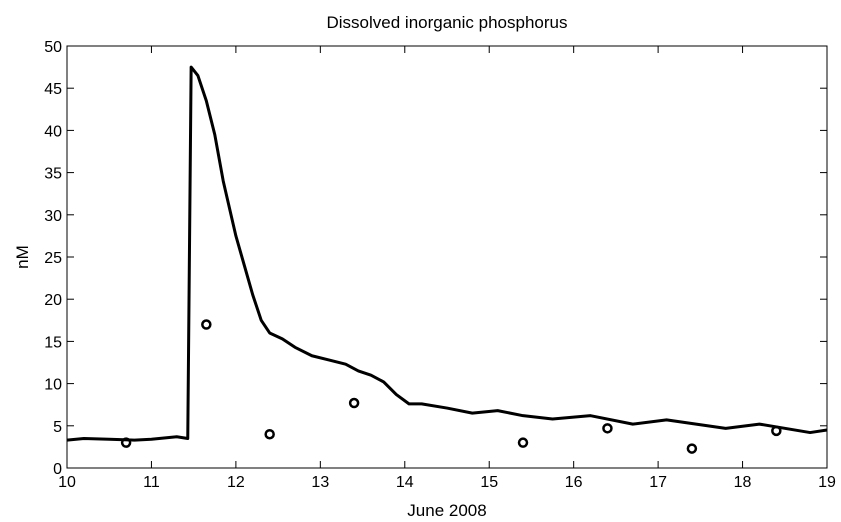 This screenshot has height=522, width=841. Describe the element at coordinates (57, 427) in the screenshot. I see `y-tick-label: 5` at that location.